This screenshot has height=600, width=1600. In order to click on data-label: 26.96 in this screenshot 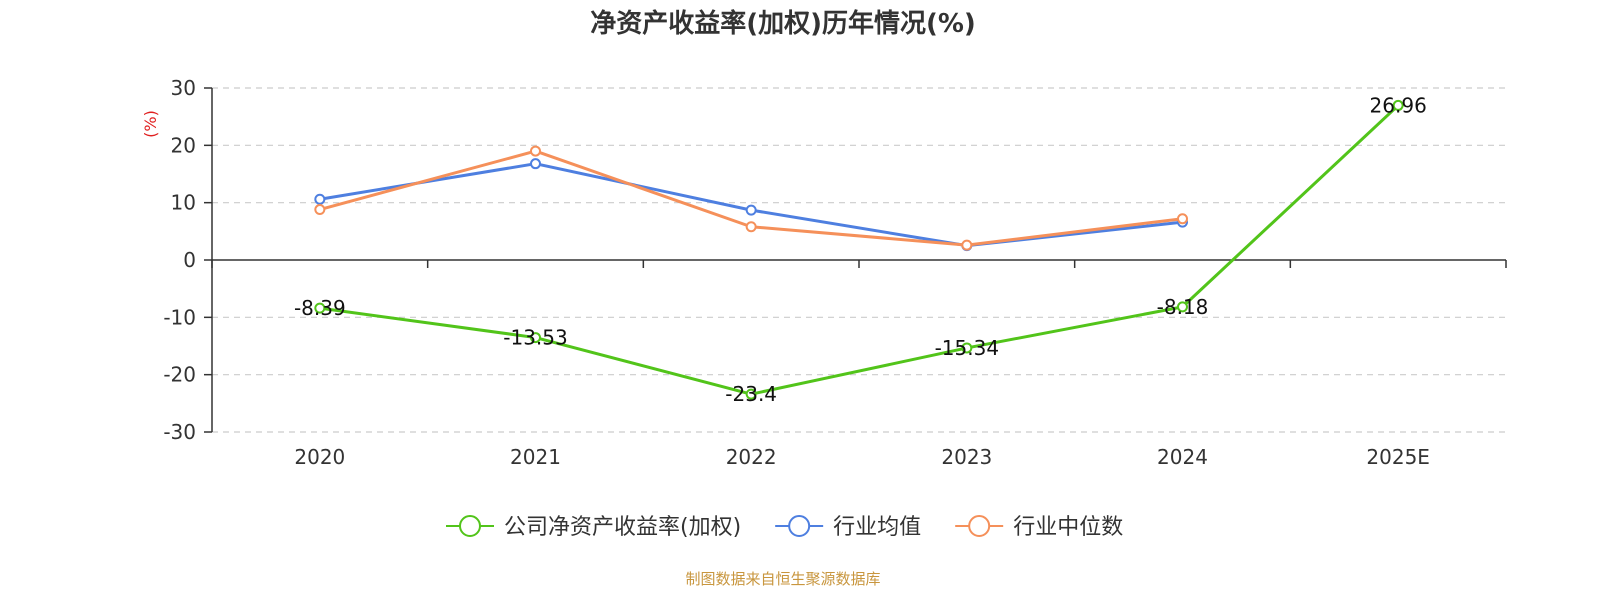, I will do `click(1398, 105)`.